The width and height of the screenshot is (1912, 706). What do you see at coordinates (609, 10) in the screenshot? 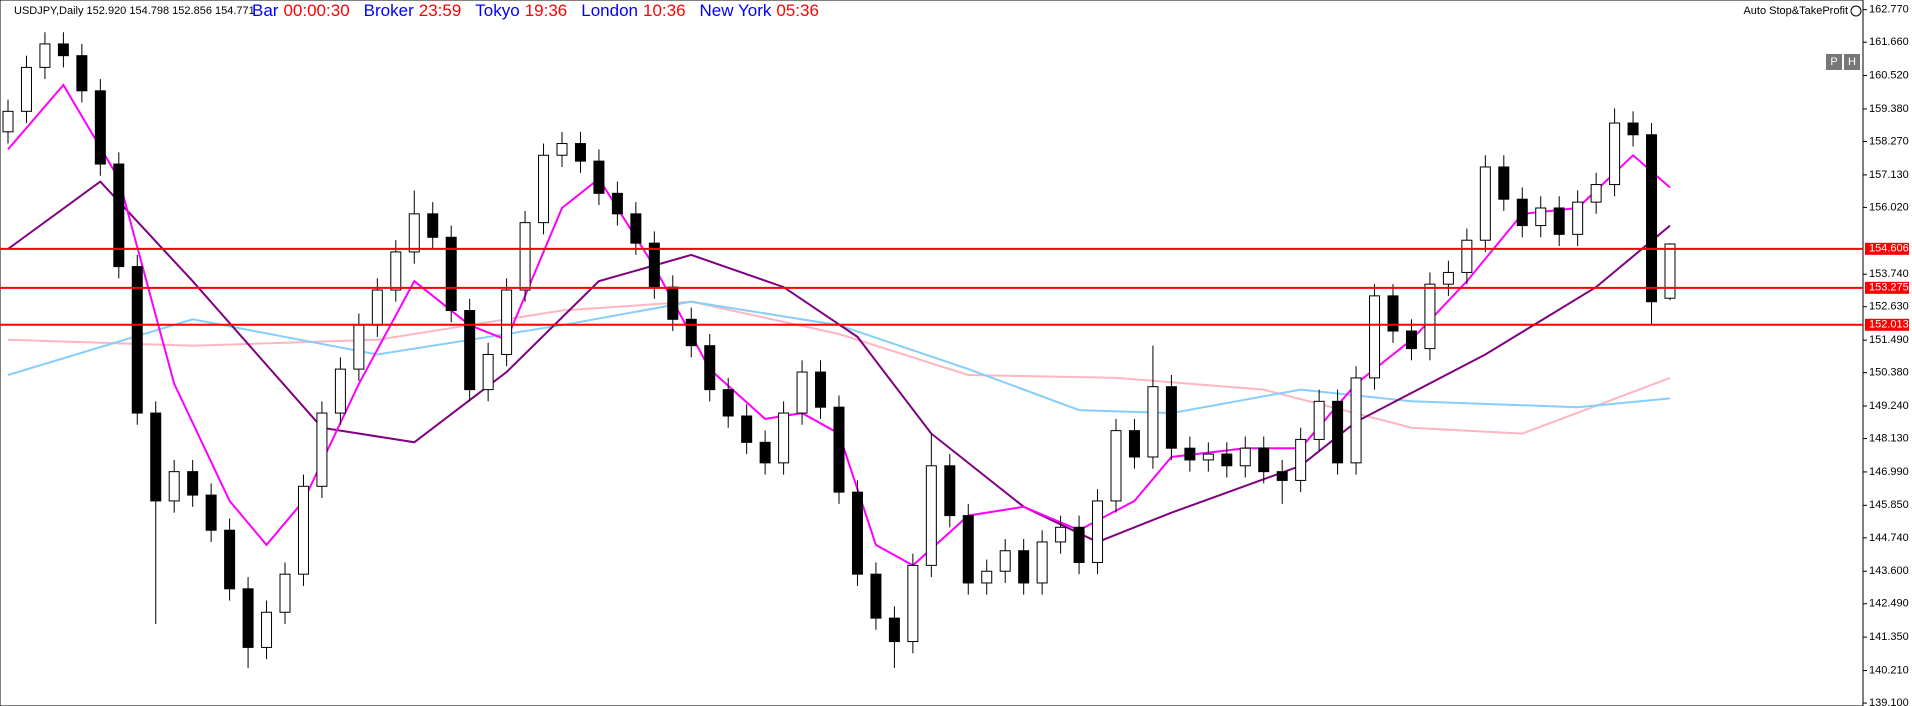
I see `clock-label: London` at bounding box center [609, 10].